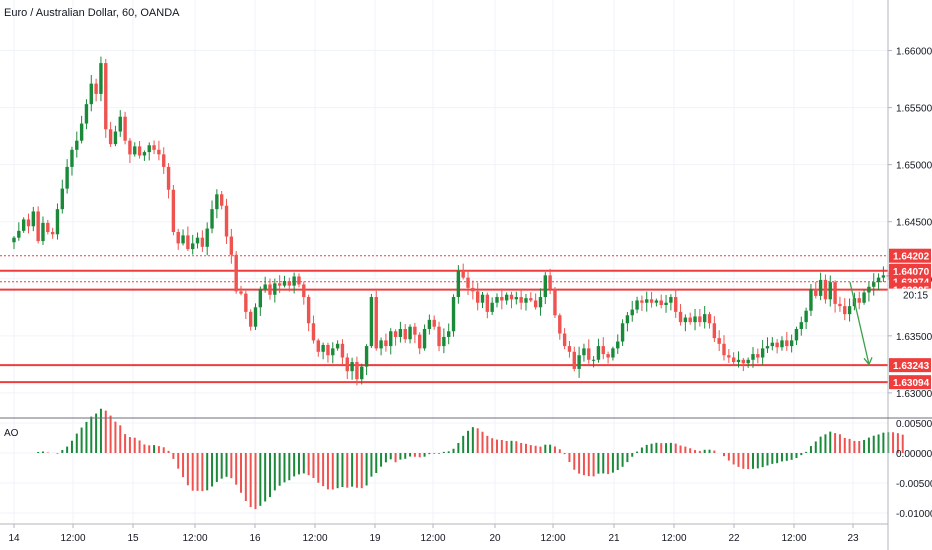 This screenshot has width=932, height=550. Describe the element at coordinates (911, 366) in the screenshot. I see `level-tag-label: 1.63243` at that location.